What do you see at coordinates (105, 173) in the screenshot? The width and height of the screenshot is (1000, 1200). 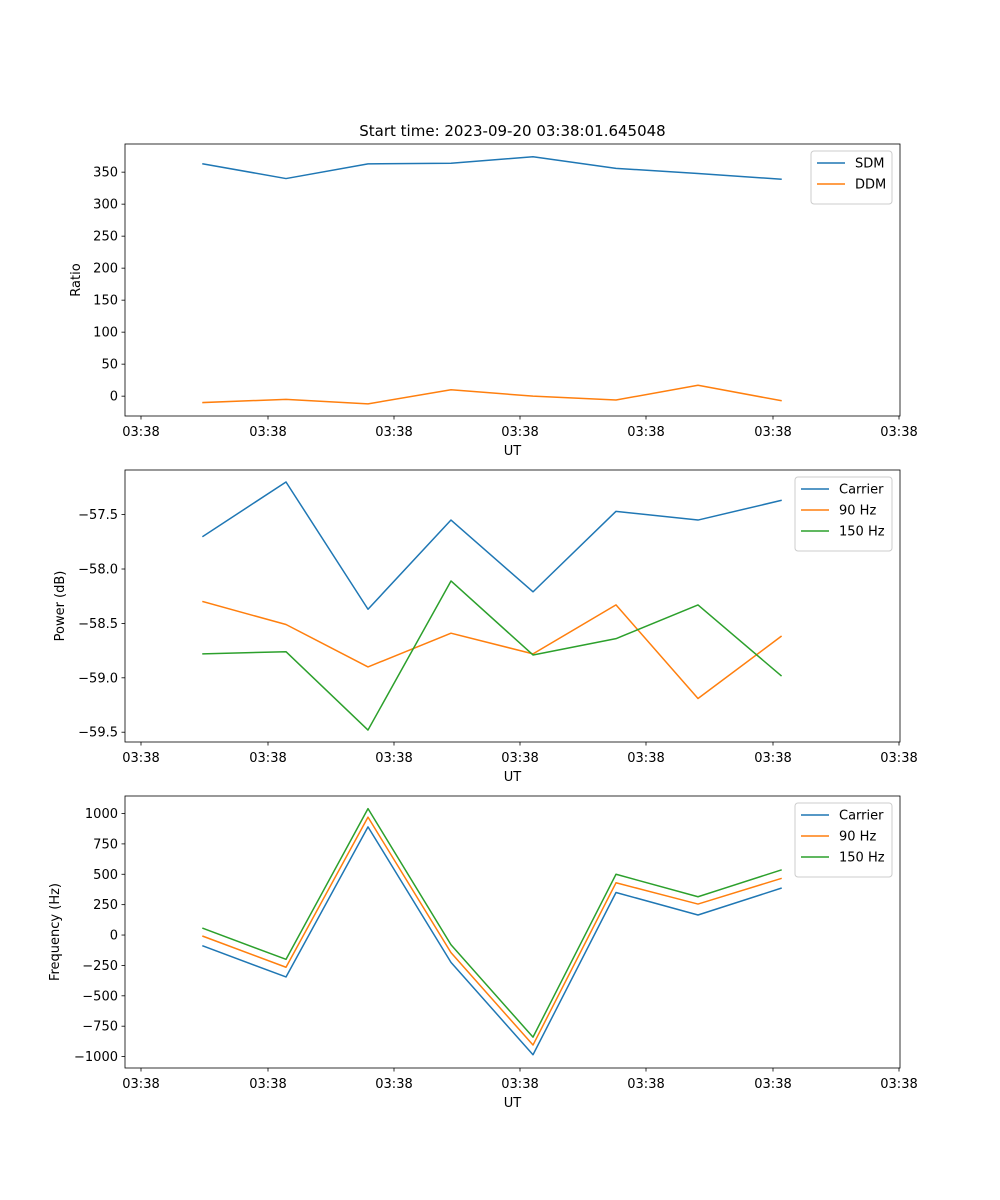 I see `y-tick-label: 350` at bounding box center [105, 173].